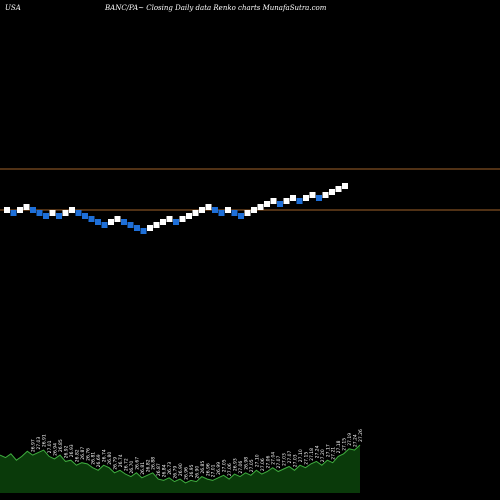 The image size is (500, 500). I want to click on price-label: 26.95, so click(192, 470).